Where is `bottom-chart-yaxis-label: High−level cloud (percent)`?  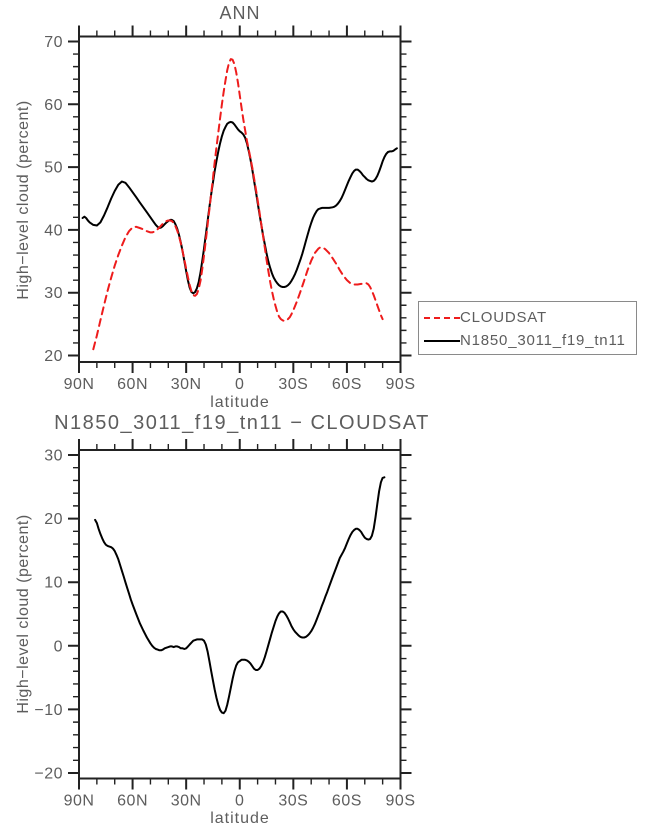 bottom-chart-yaxis-label: High−level cloud (percent) is located at coordinates (23, 614).